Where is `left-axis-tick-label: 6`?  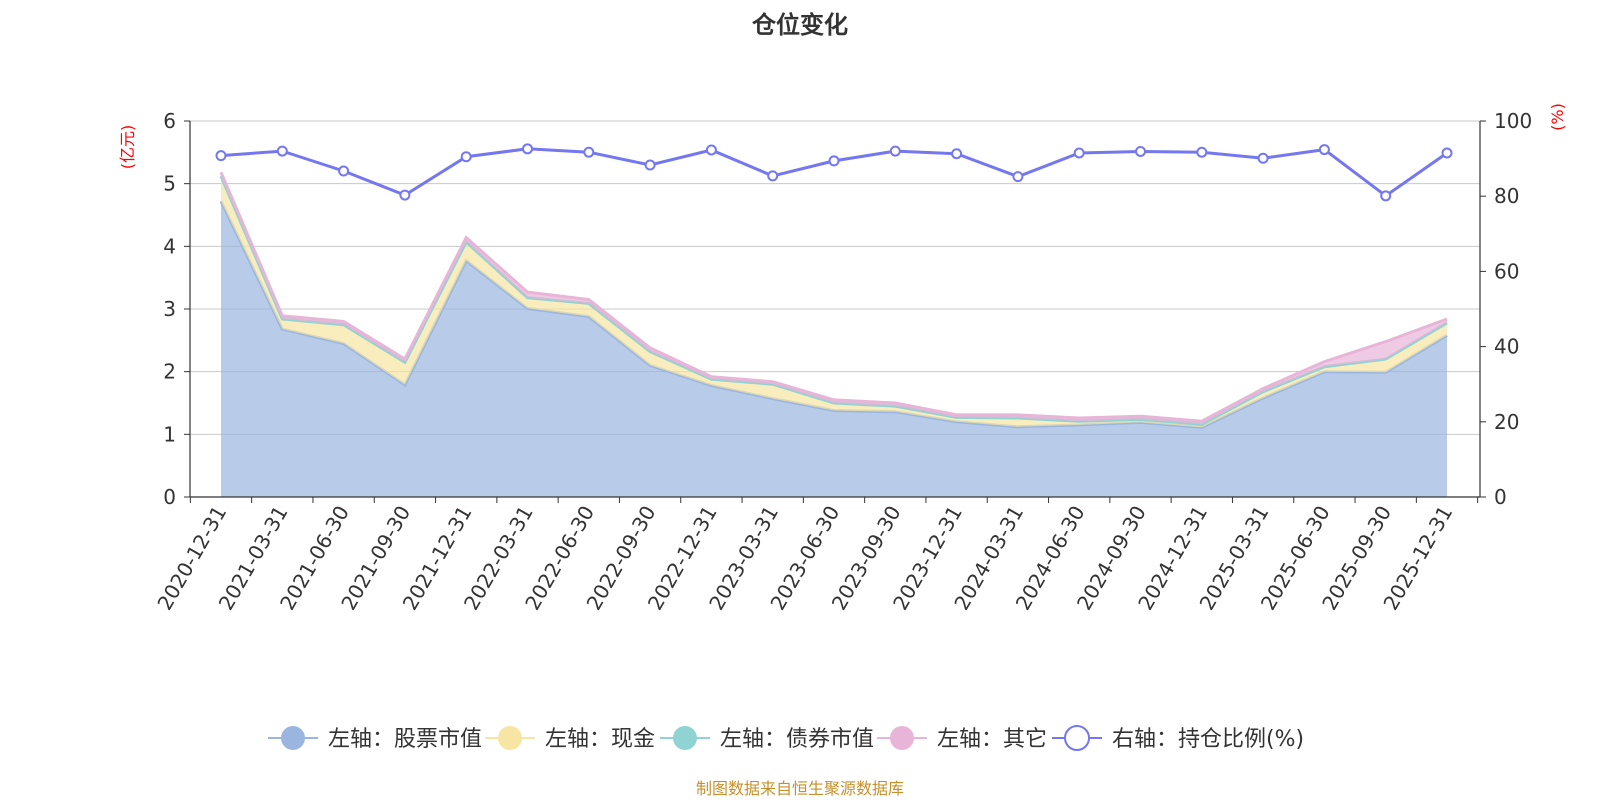 left-axis-tick-label: 6 is located at coordinates (169, 121).